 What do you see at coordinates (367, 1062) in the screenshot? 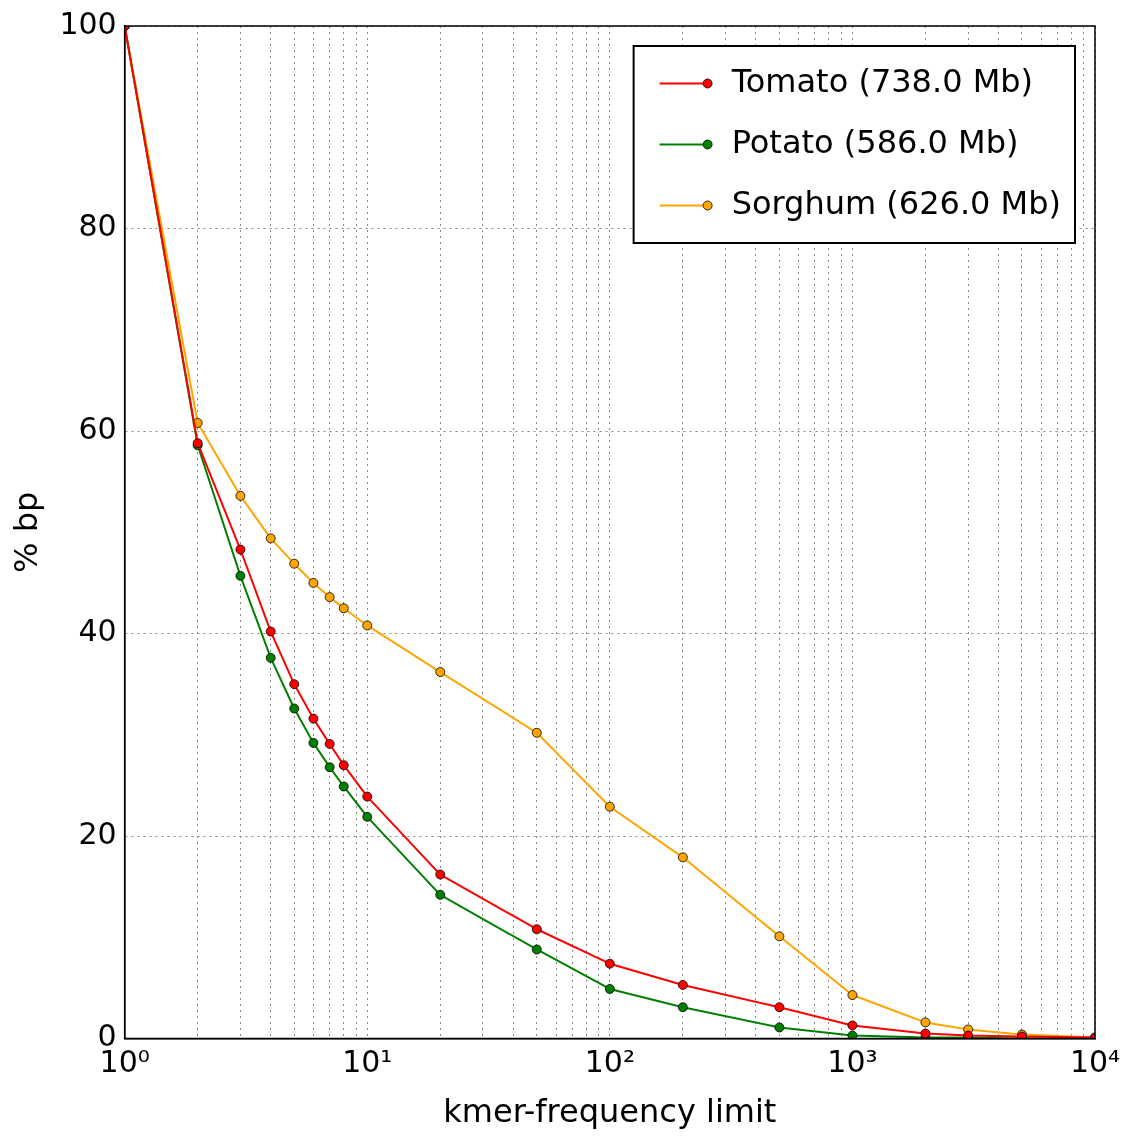
I see `x-tick-label: 10¹` at bounding box center [367, 1062].